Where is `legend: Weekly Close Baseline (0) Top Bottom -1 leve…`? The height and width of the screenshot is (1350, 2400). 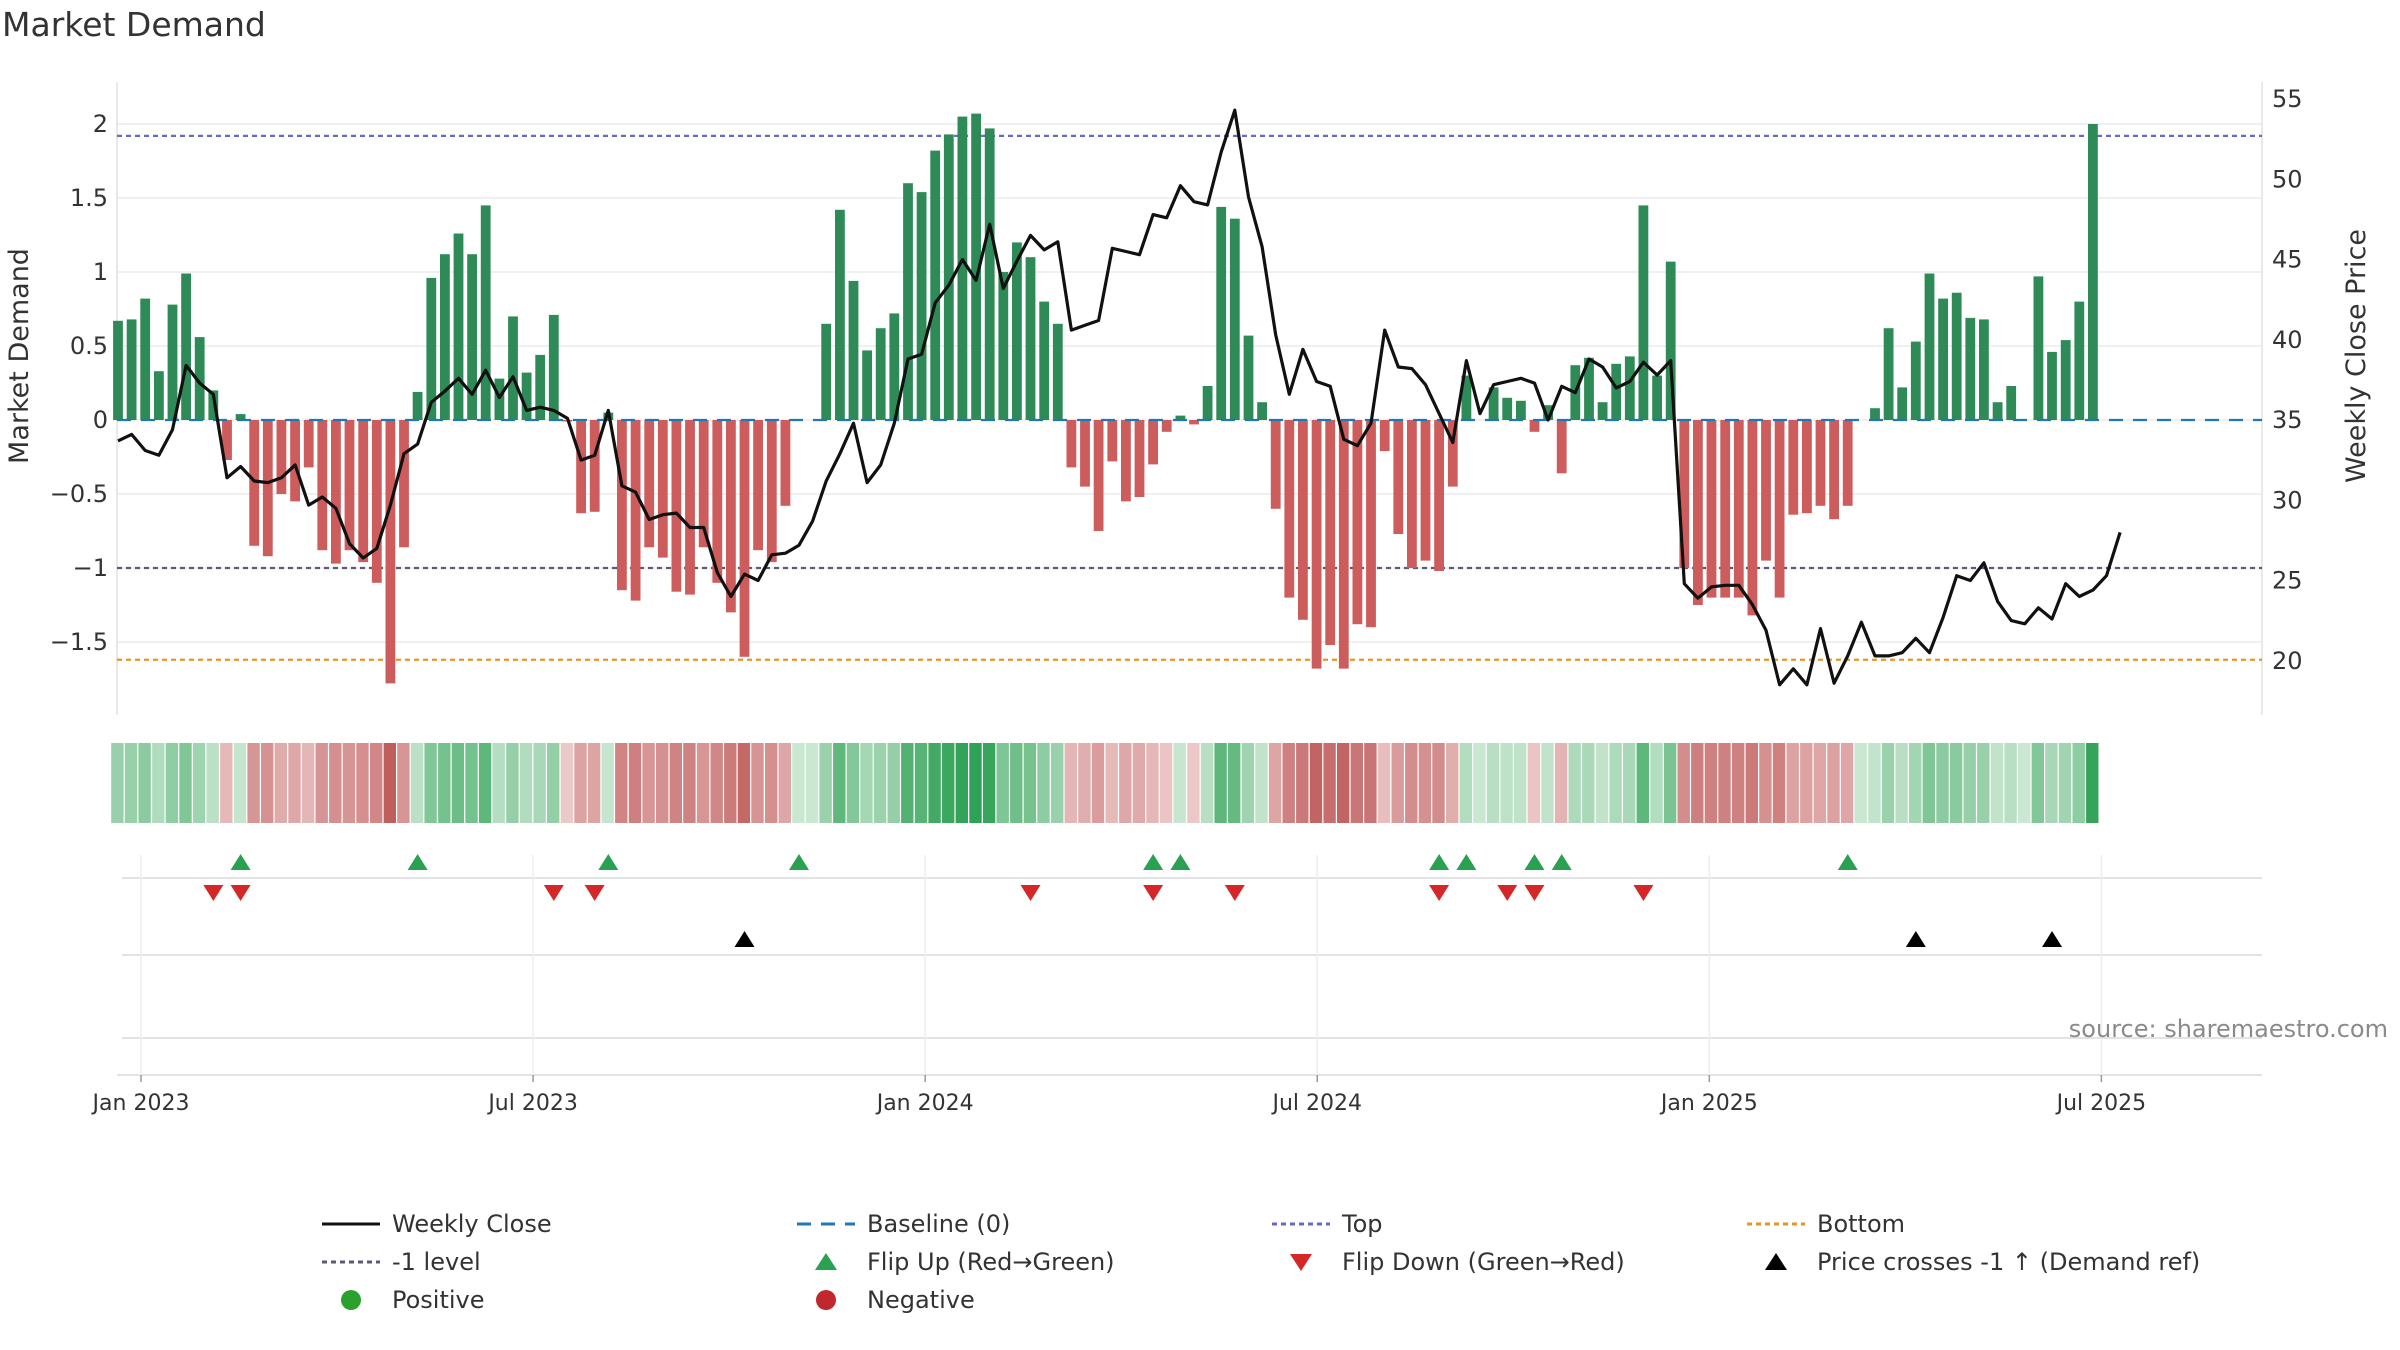 legend: Weekly Close Baseline (0) Top Bottom -1 leve… is located at coordinates (1261, 1262).